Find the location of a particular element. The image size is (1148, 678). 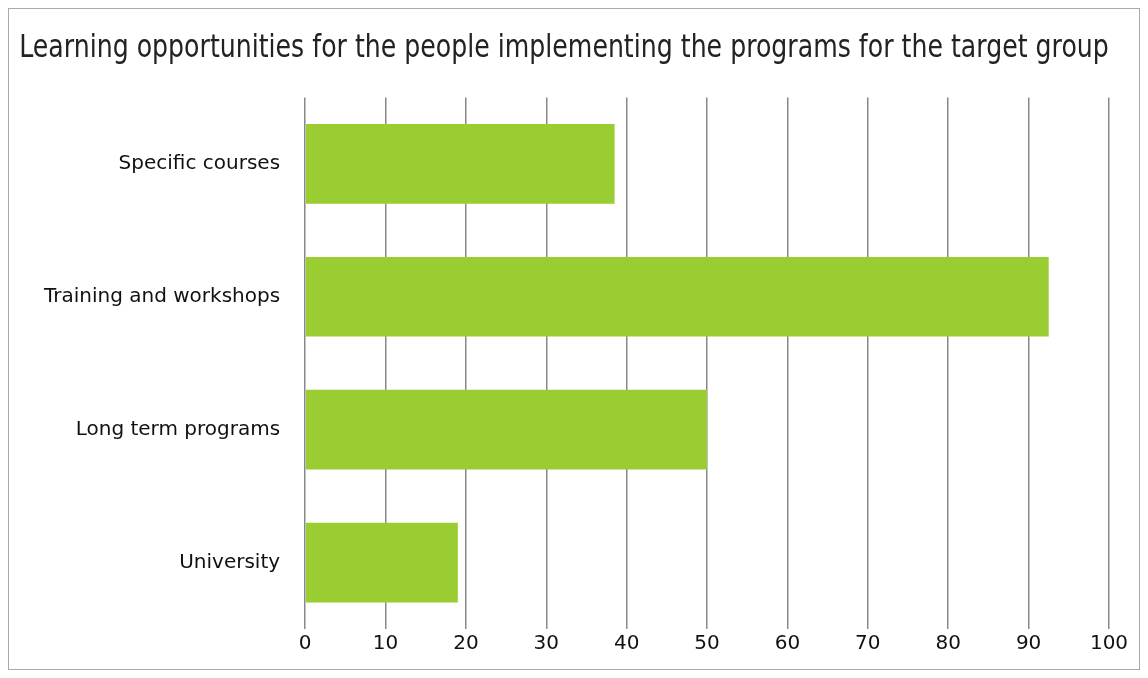

x-tick-label: 50 is located at coordinates (707, 642).